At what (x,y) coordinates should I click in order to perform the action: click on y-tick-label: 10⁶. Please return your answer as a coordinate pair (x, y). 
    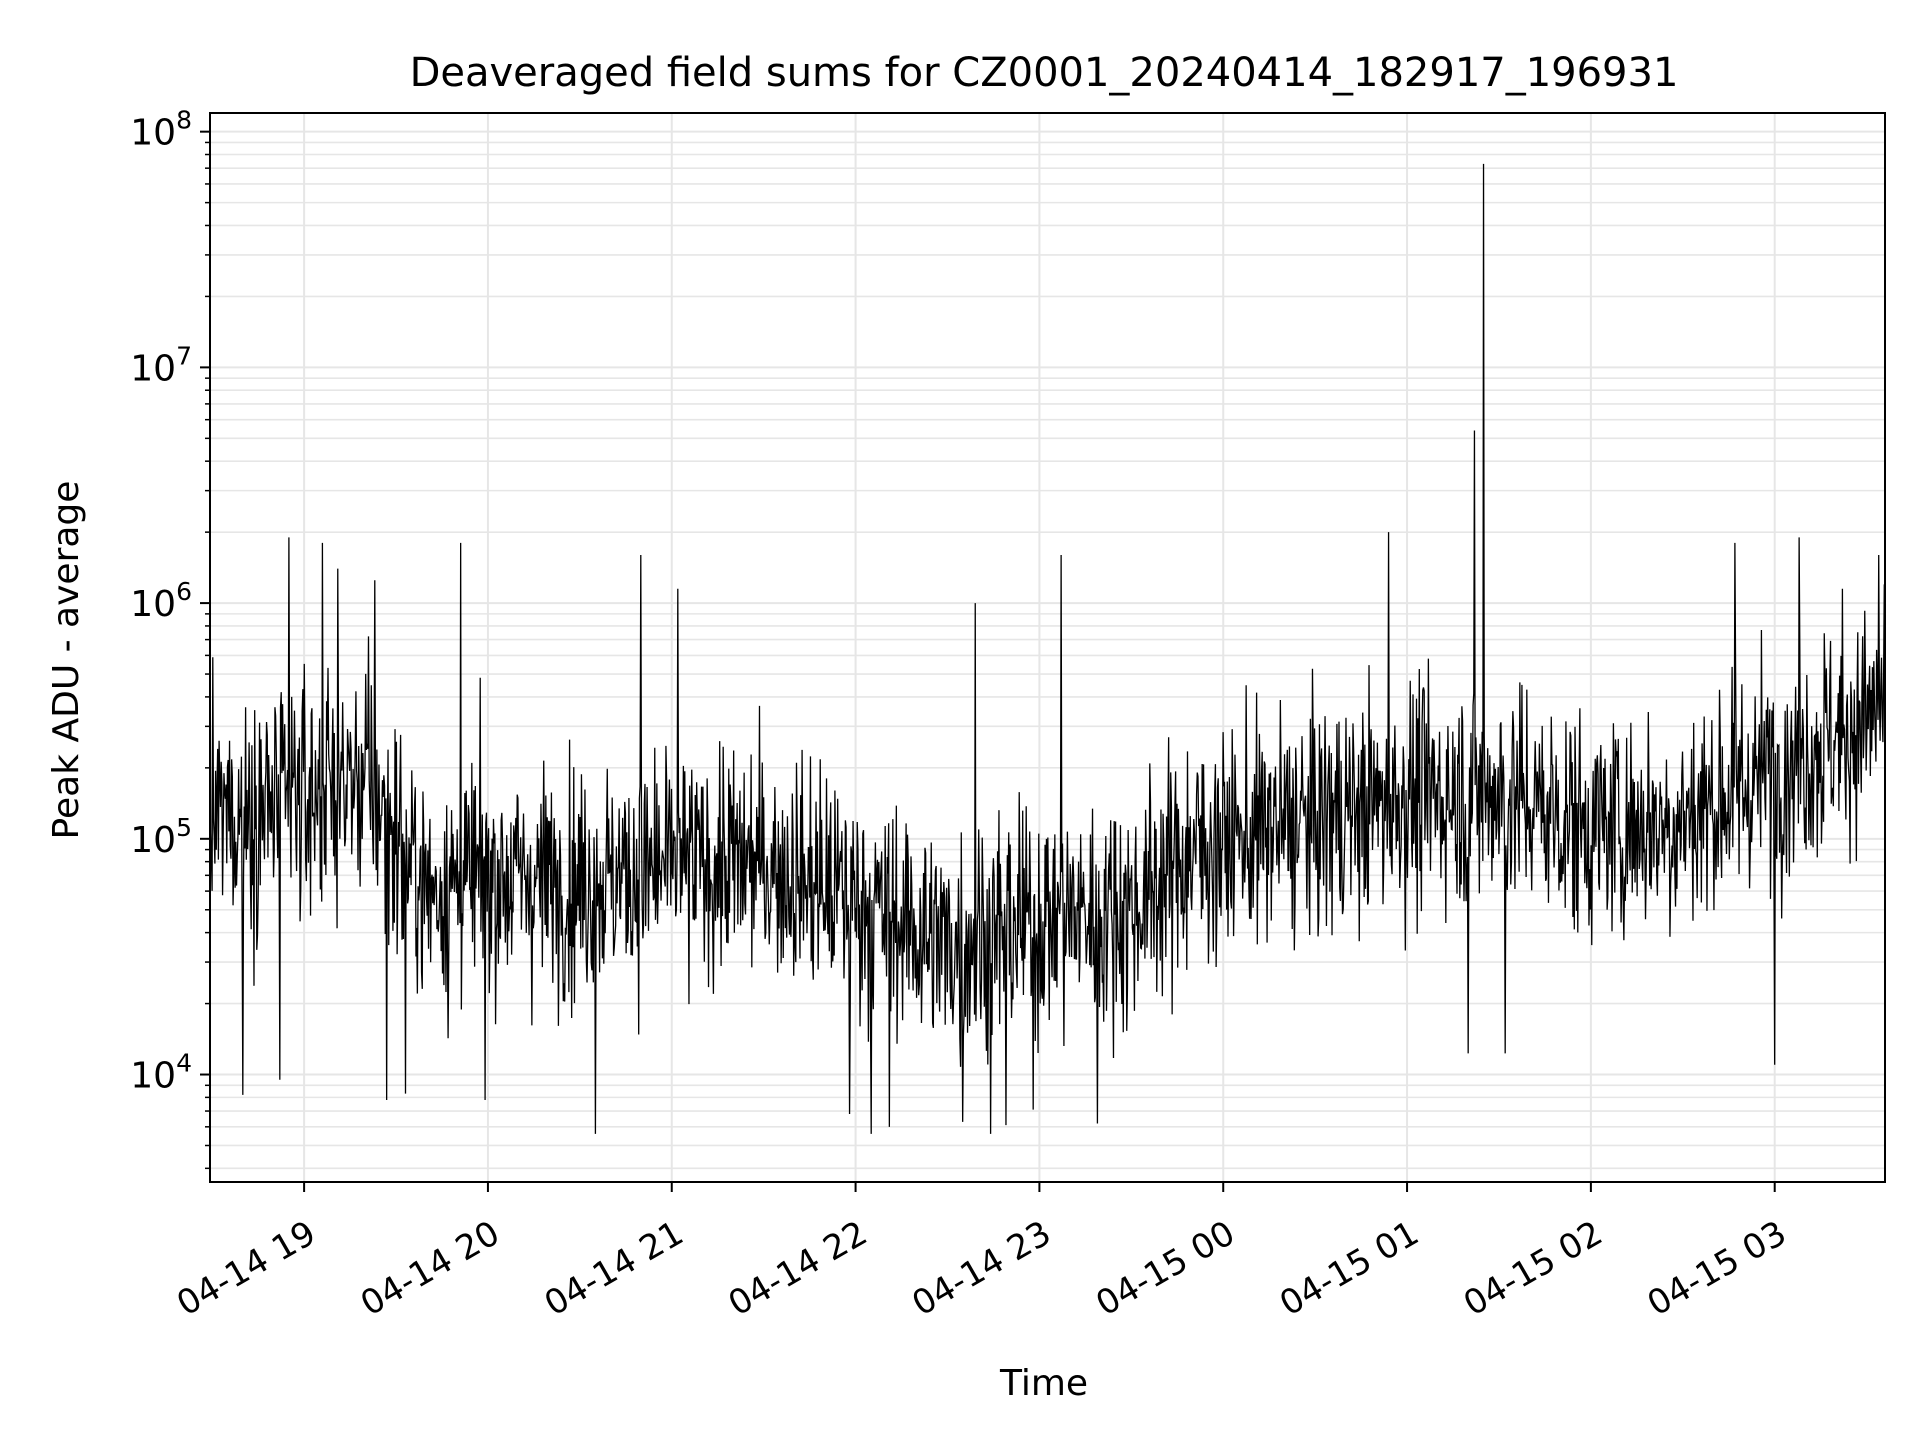
    Looking at the image, I should click on (161, 601).